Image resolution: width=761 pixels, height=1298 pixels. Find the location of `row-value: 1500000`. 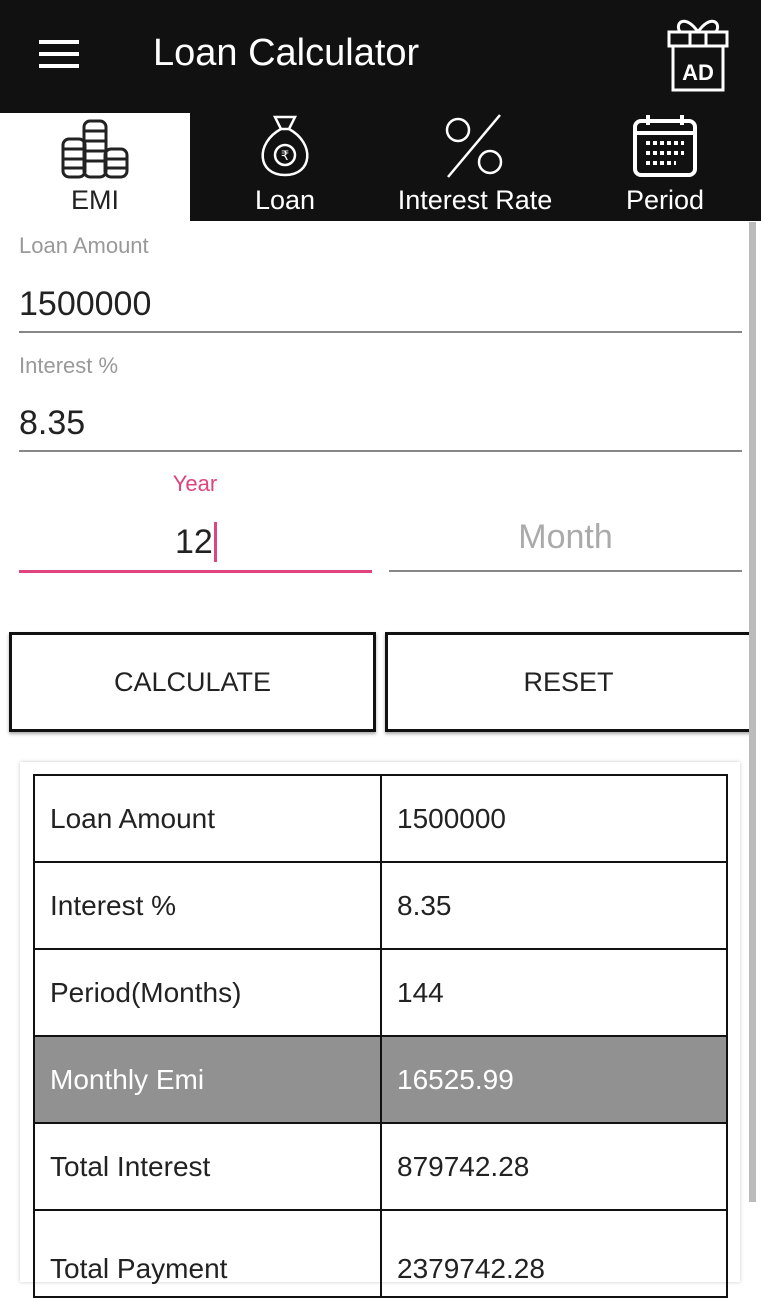

row-value: 1500000 is located at coordinates (554, 818).